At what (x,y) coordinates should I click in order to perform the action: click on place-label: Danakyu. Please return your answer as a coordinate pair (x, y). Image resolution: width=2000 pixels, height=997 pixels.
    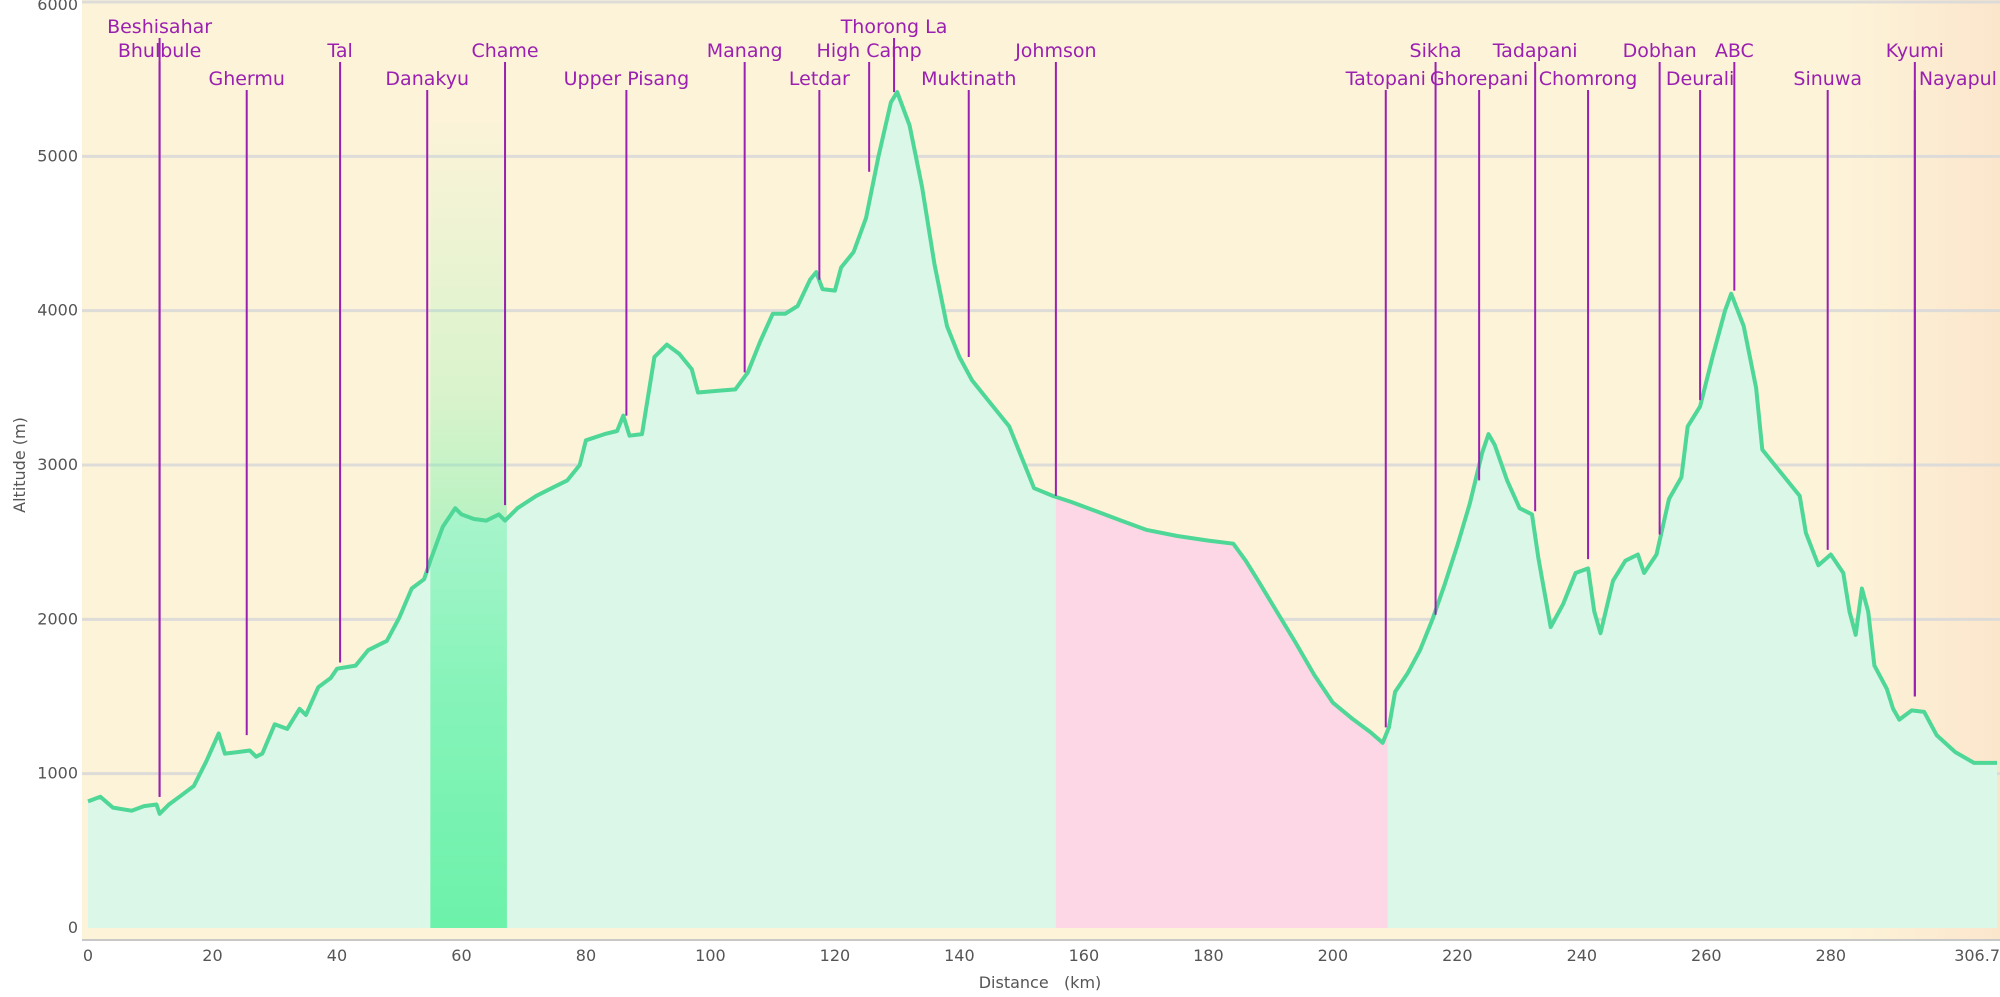
    Looking at the image, I should click on (427, 79).